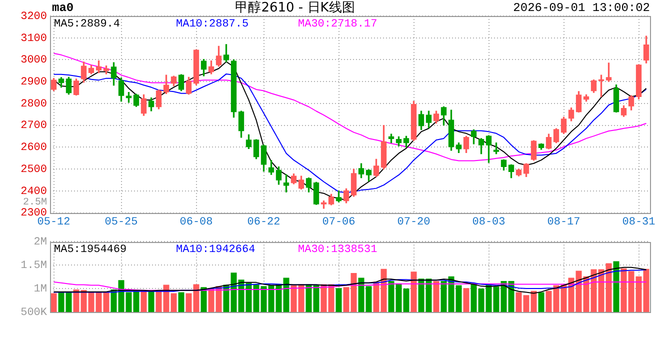 This screenshot has width=660, height=360. Describe the element at coordinates (563, 222) in the screenshot. I see `x-tick-label: 08-17` at that location.